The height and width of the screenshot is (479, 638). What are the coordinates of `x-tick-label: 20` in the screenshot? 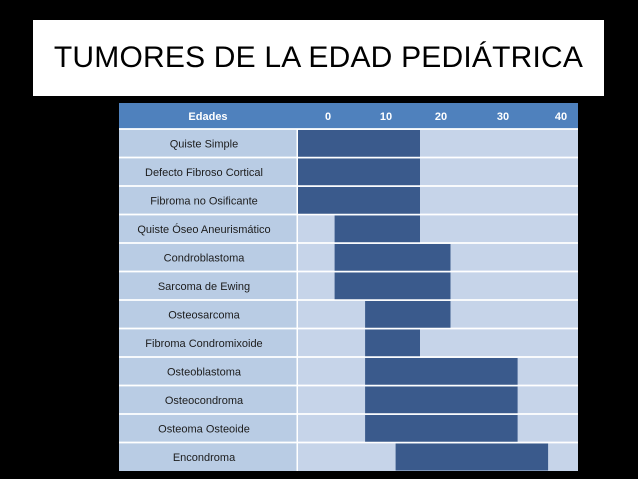 It's located at (441, 117).